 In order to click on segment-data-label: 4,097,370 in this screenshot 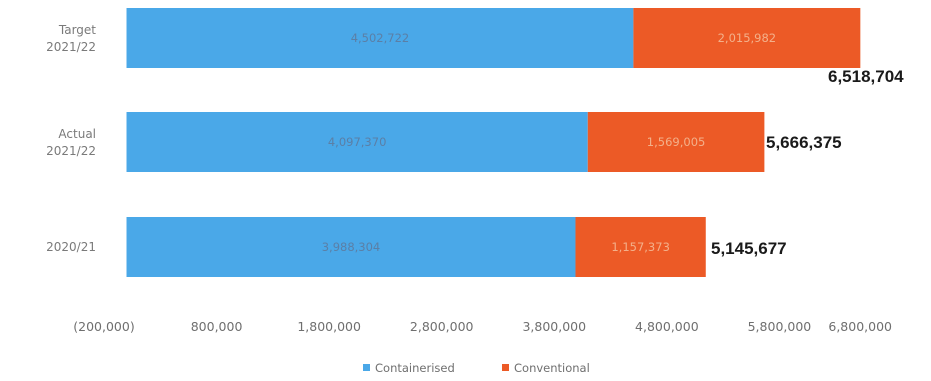, I will do `click(357, 142)`.